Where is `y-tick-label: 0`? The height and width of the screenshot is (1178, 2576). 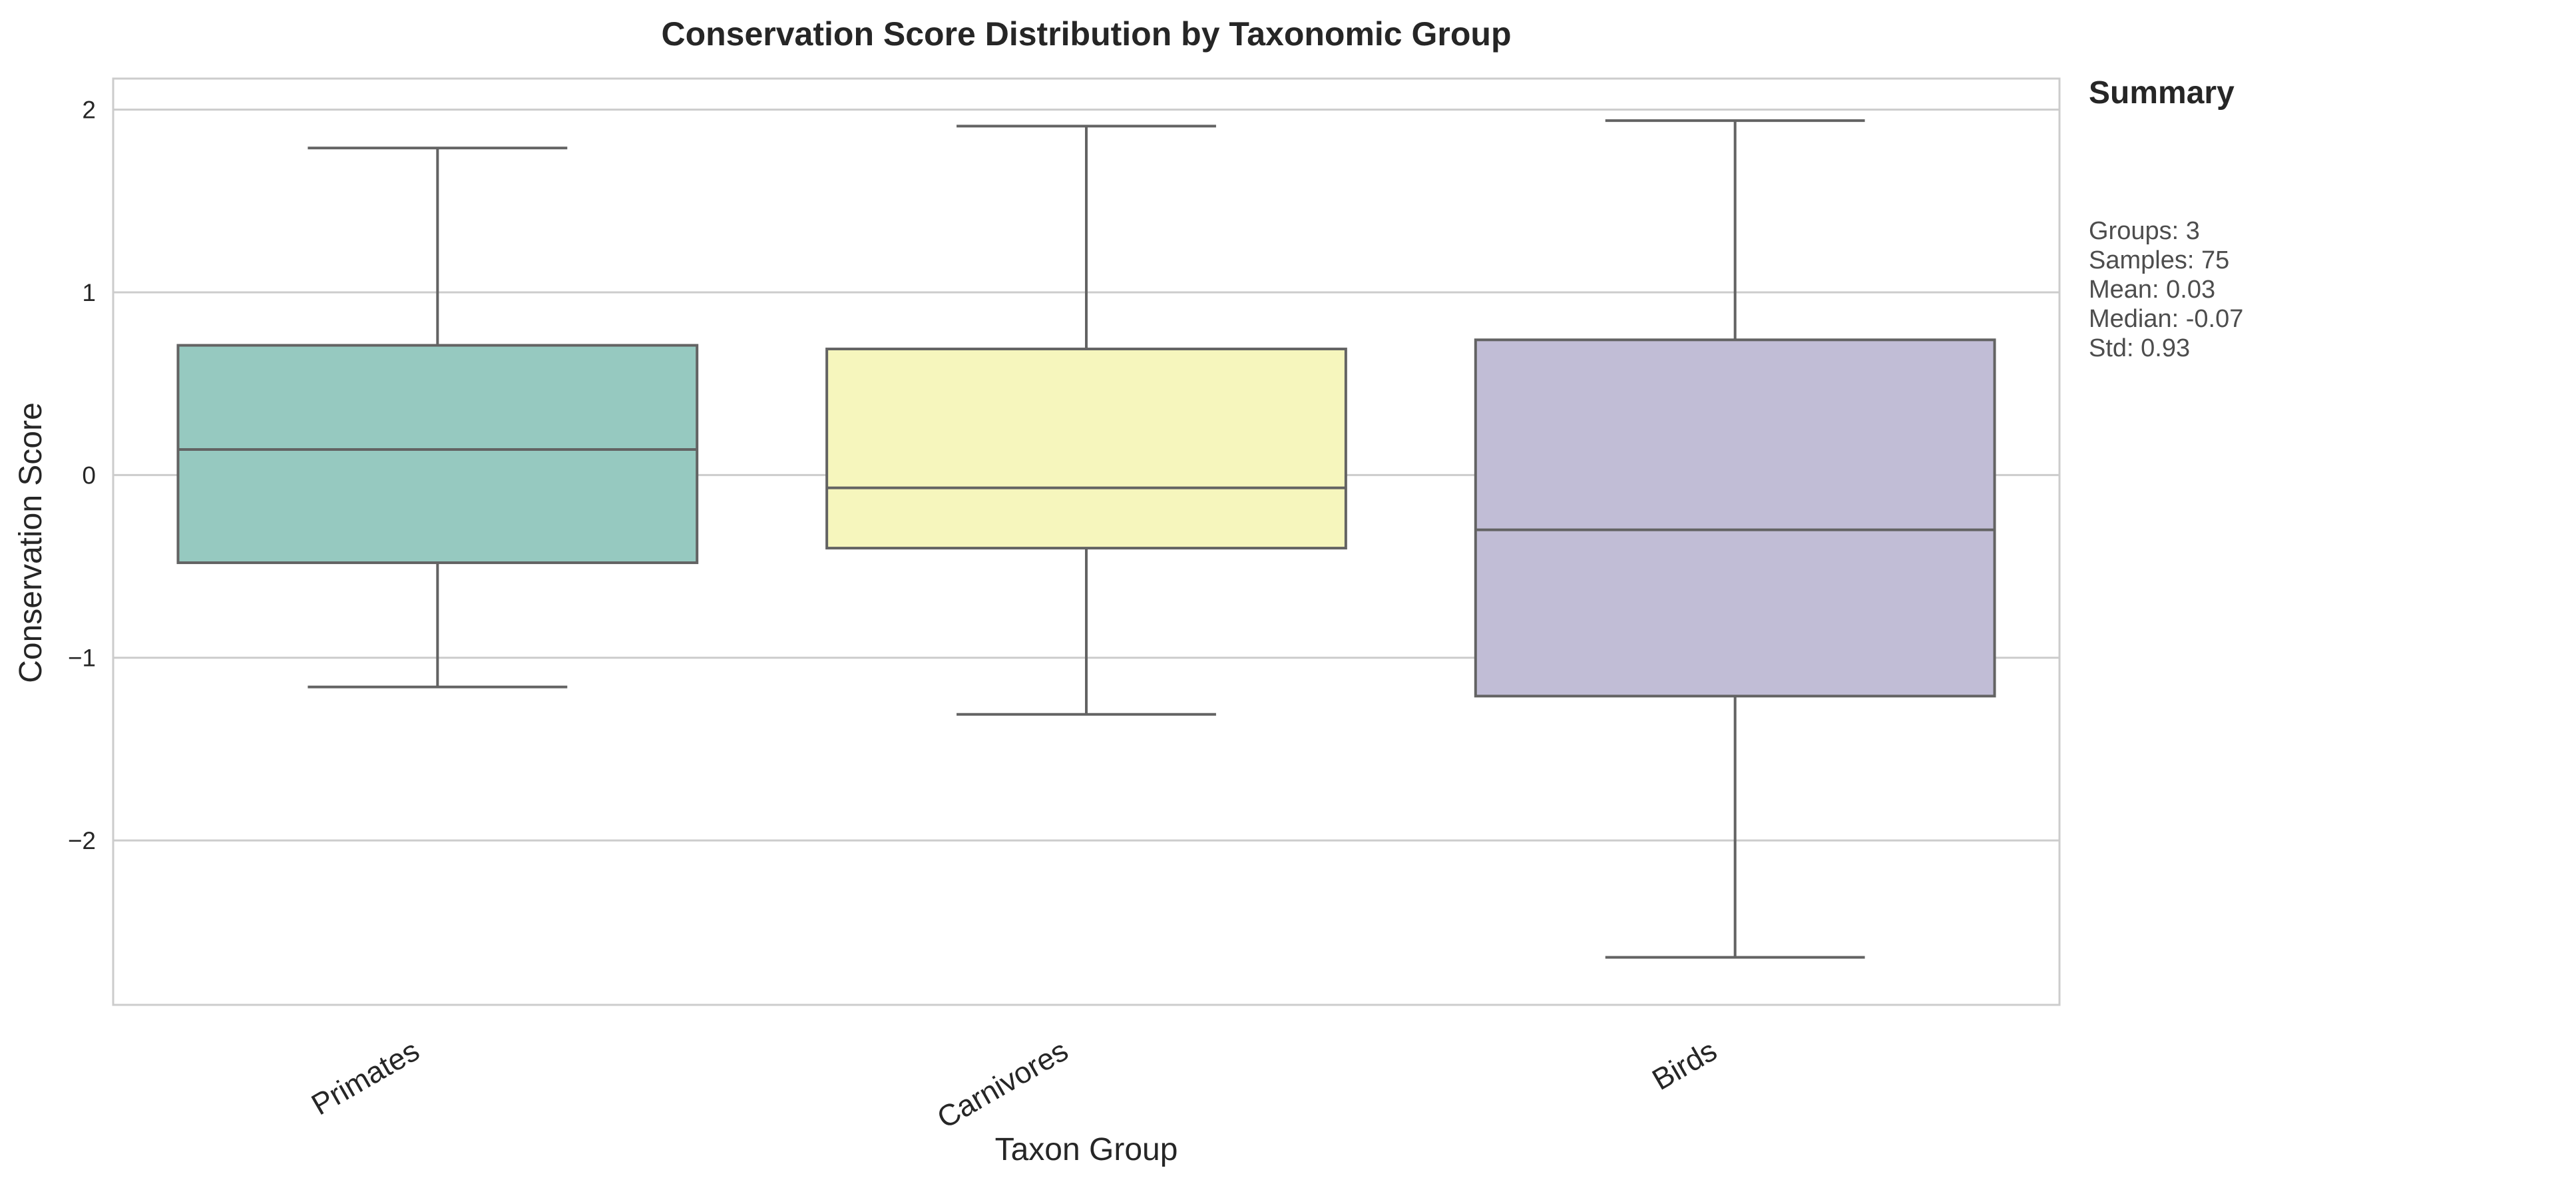 y-tick-label: 0 is located at coordinates (89, 475).